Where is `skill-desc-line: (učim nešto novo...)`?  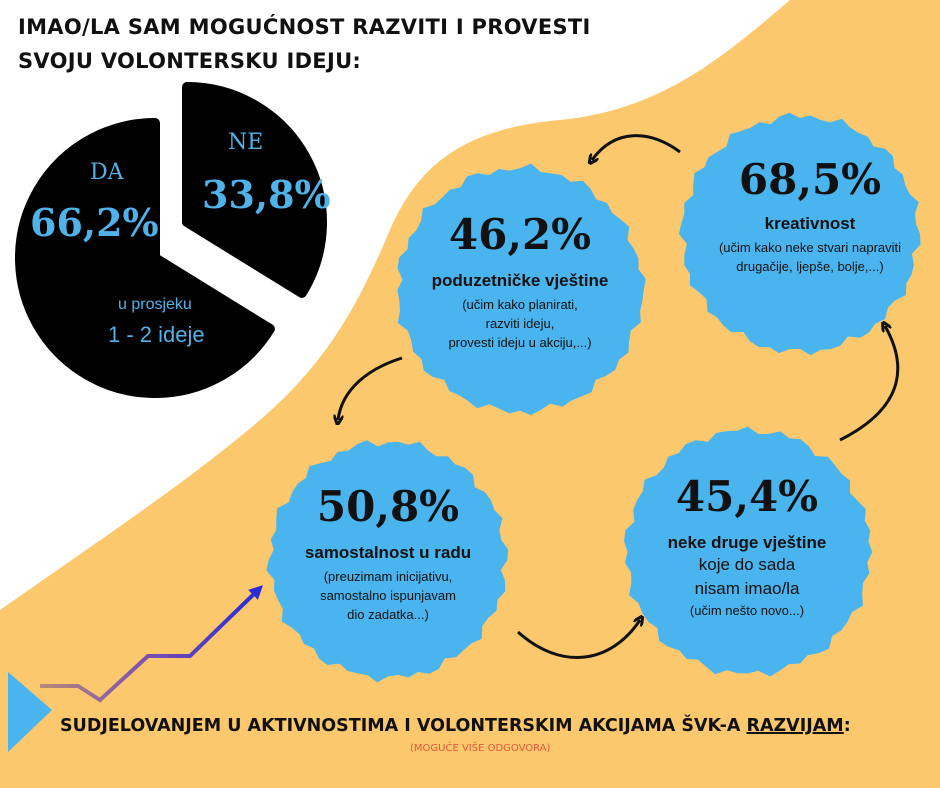 skill-desc-line: (učim nešto novo...) is located at coordinates (747, 610).